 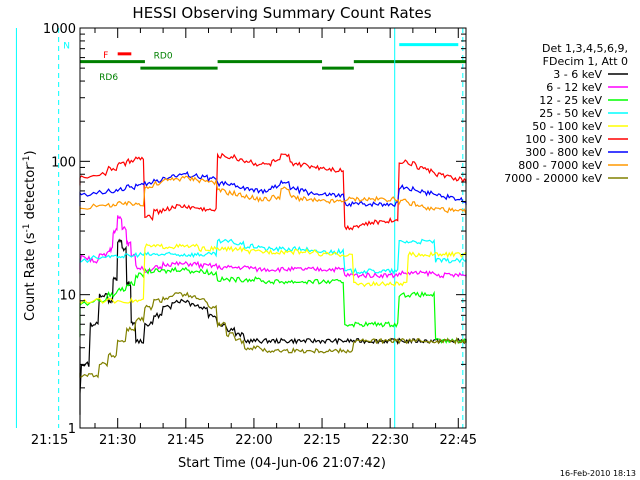 I want to click on x-tick-label: 21:15, so click(x=49, y=440).